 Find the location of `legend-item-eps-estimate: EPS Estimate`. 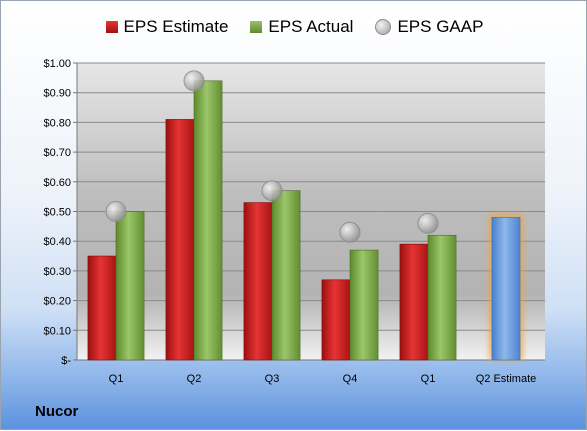

legend-item-eps-estimate: EPS Estimate is located at coordinates (167, 27).